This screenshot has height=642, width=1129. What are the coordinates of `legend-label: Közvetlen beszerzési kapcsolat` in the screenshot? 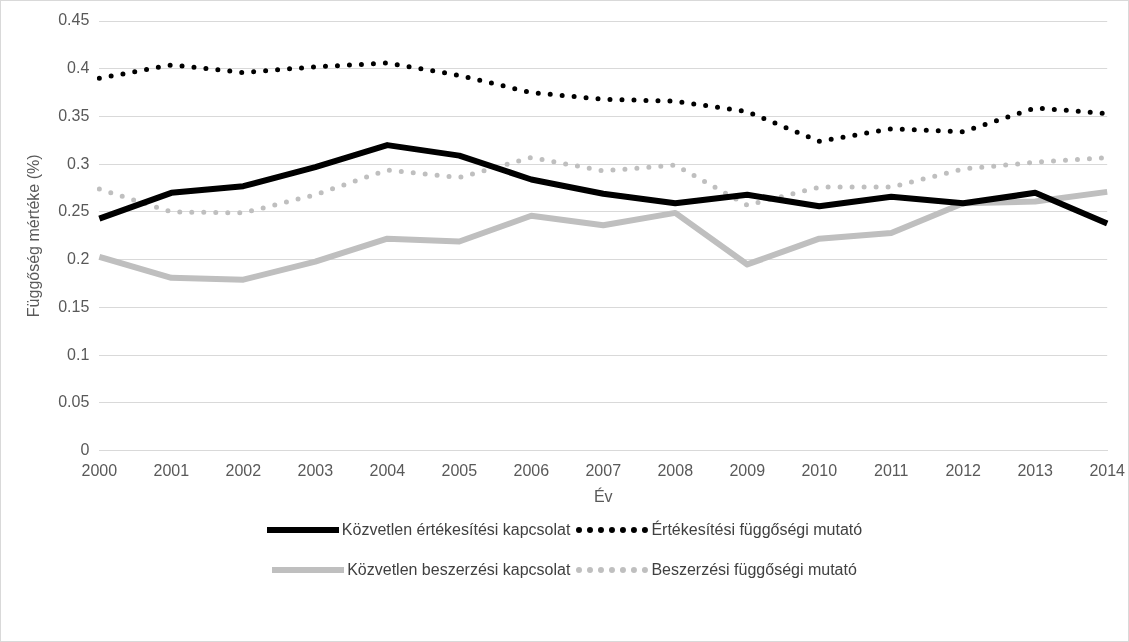 It's located at (459, 570).